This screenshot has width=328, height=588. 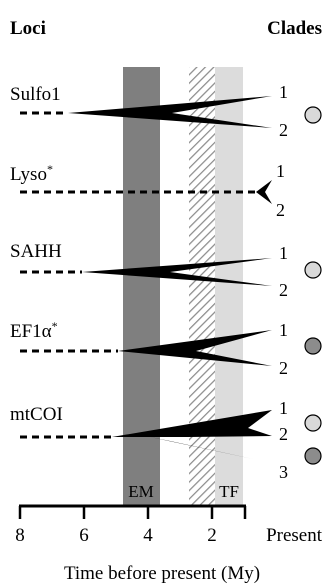 What do you see at coordinates (280, 210) in the screenshot?
I see `lyso-clade-2: 2` at bounding box center [280, 210].